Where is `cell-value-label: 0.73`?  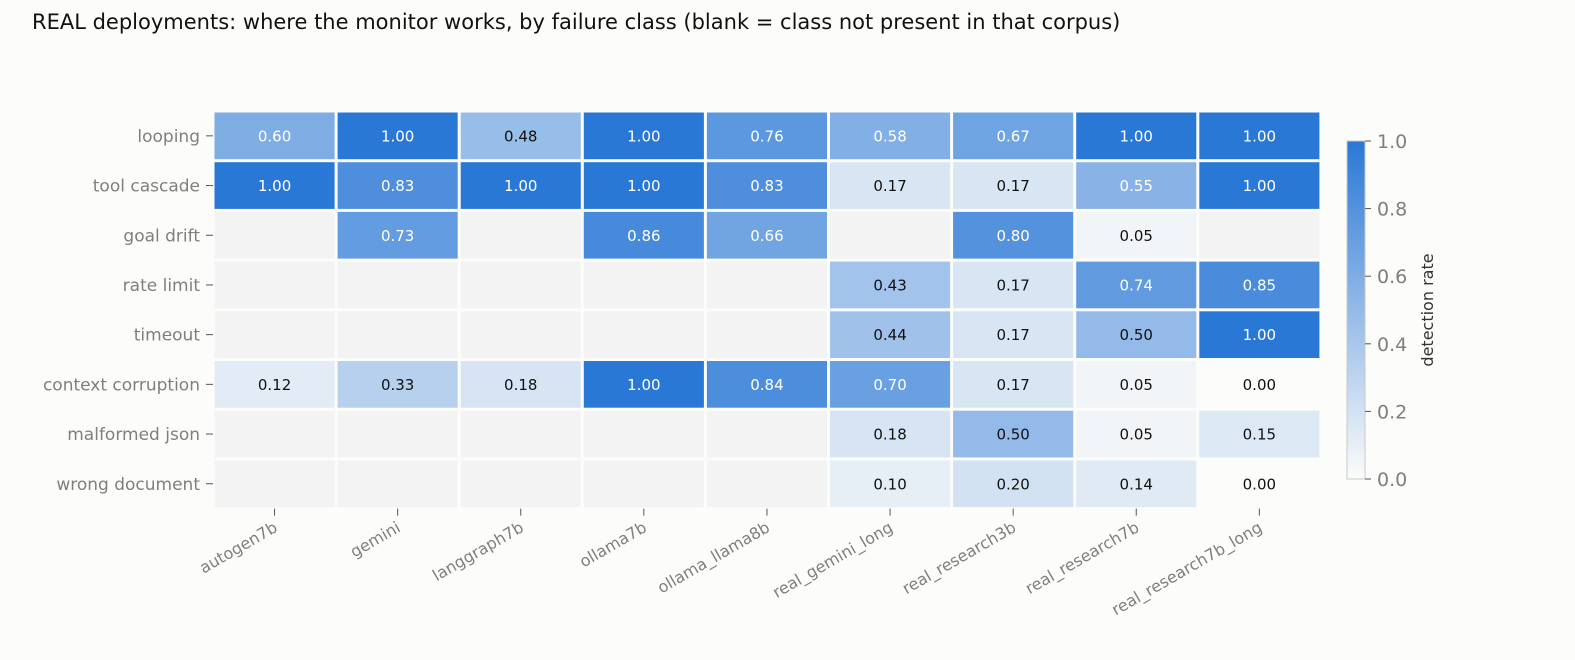
cell-value-label: 0.73 is located at coordinates (397, 236).